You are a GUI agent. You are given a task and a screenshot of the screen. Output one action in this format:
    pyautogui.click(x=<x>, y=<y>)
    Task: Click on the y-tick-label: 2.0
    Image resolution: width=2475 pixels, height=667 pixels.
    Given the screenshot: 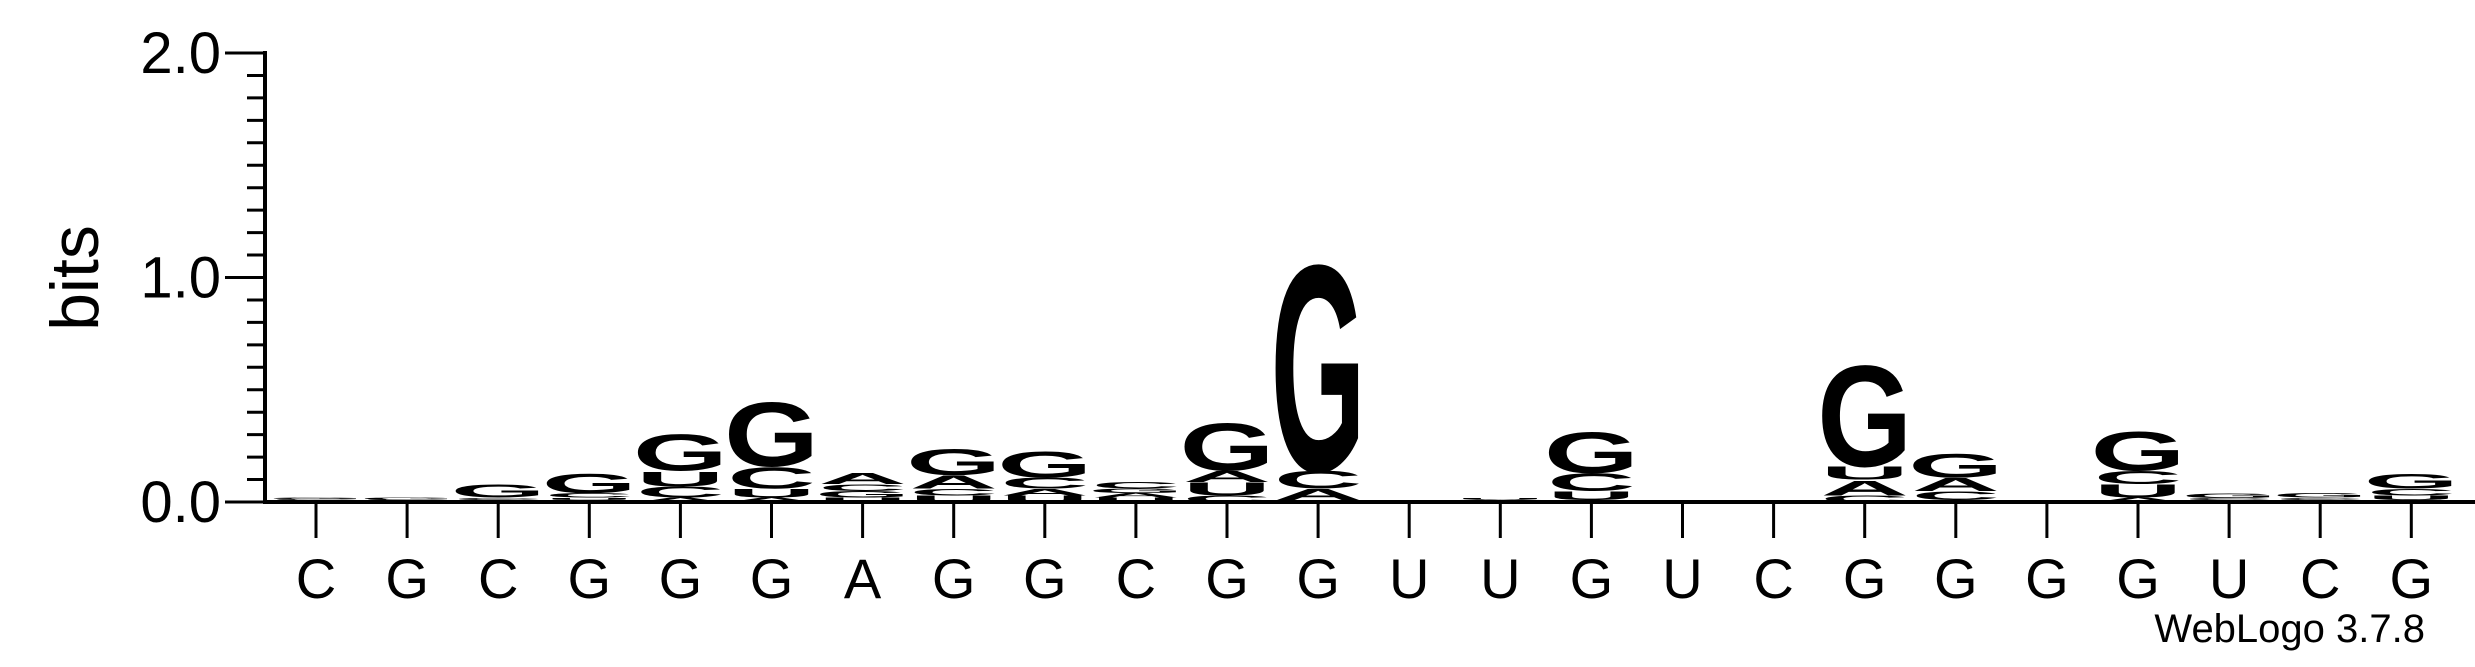 What is the action you would take?
    pyautogui.click(x=180, y=53)
    